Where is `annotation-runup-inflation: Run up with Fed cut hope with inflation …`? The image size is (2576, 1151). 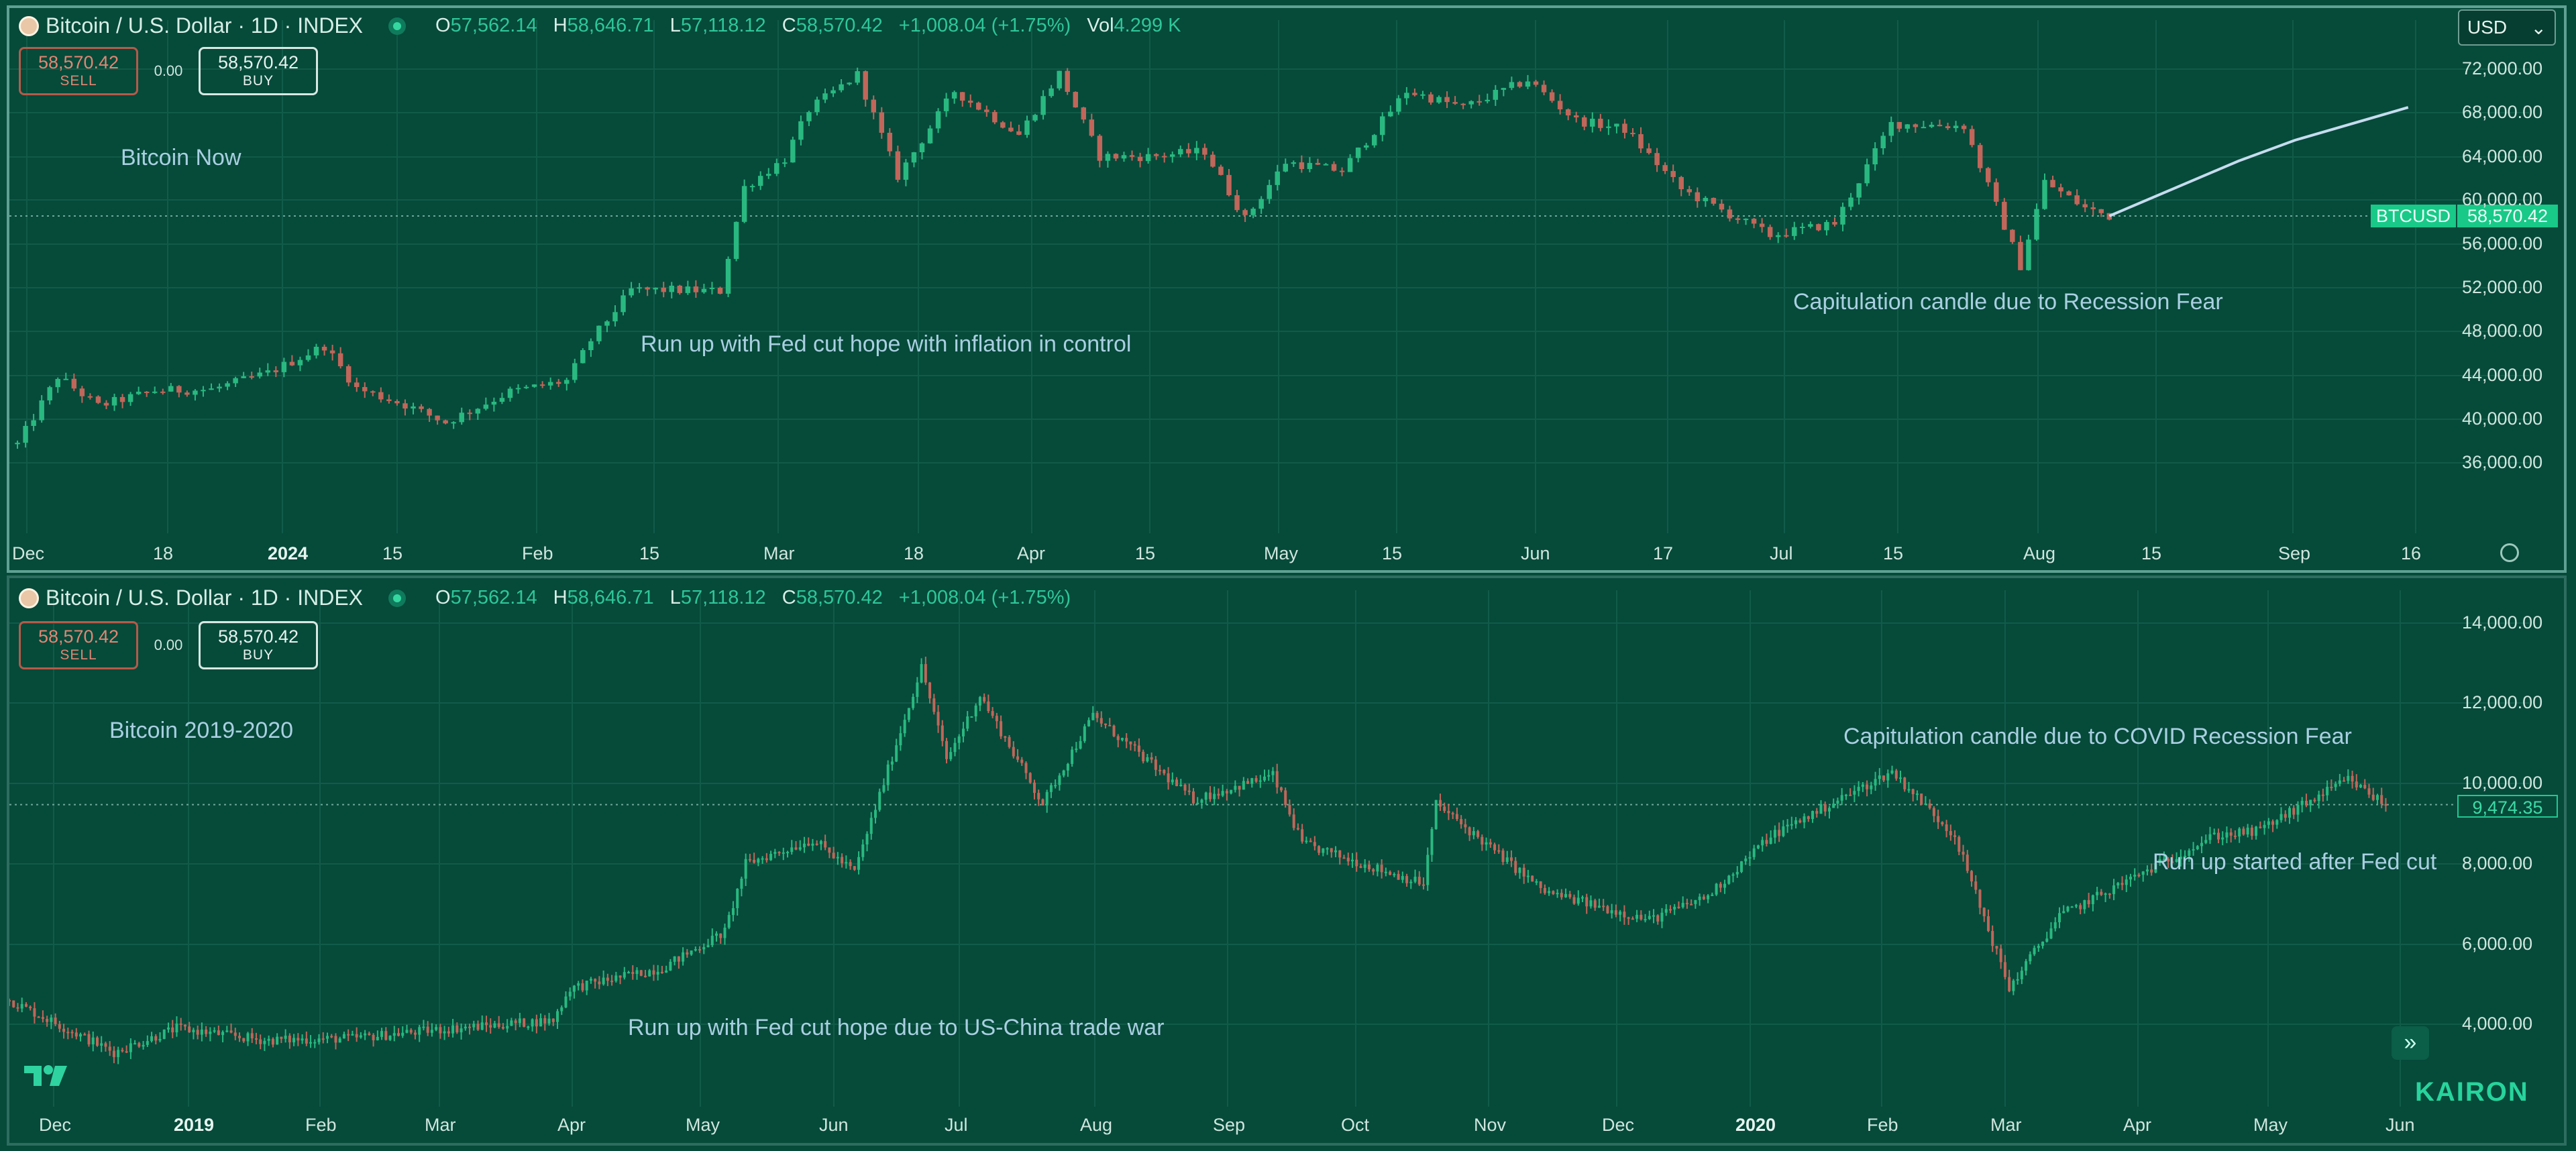
annotation-runup-inflation: Run up with Fed cut hope with inflation … is located at coordinates (886, 344).